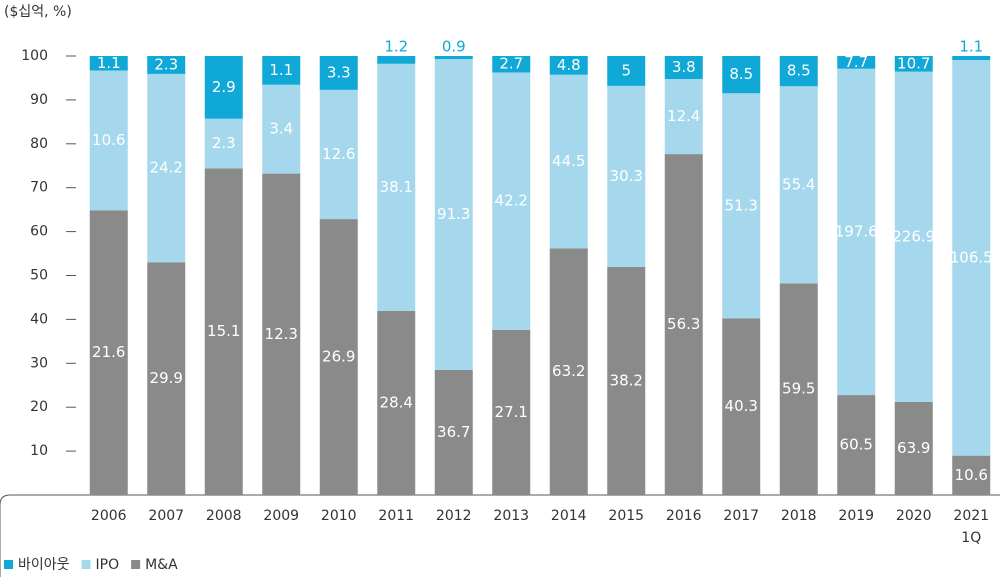 Image resolution: width=1000 pixels, height=577 pixels. What do you see at coordinates (39, 407) in the screenshot?
I see `y-tick-label: 20` at bounding box center [39, 407].